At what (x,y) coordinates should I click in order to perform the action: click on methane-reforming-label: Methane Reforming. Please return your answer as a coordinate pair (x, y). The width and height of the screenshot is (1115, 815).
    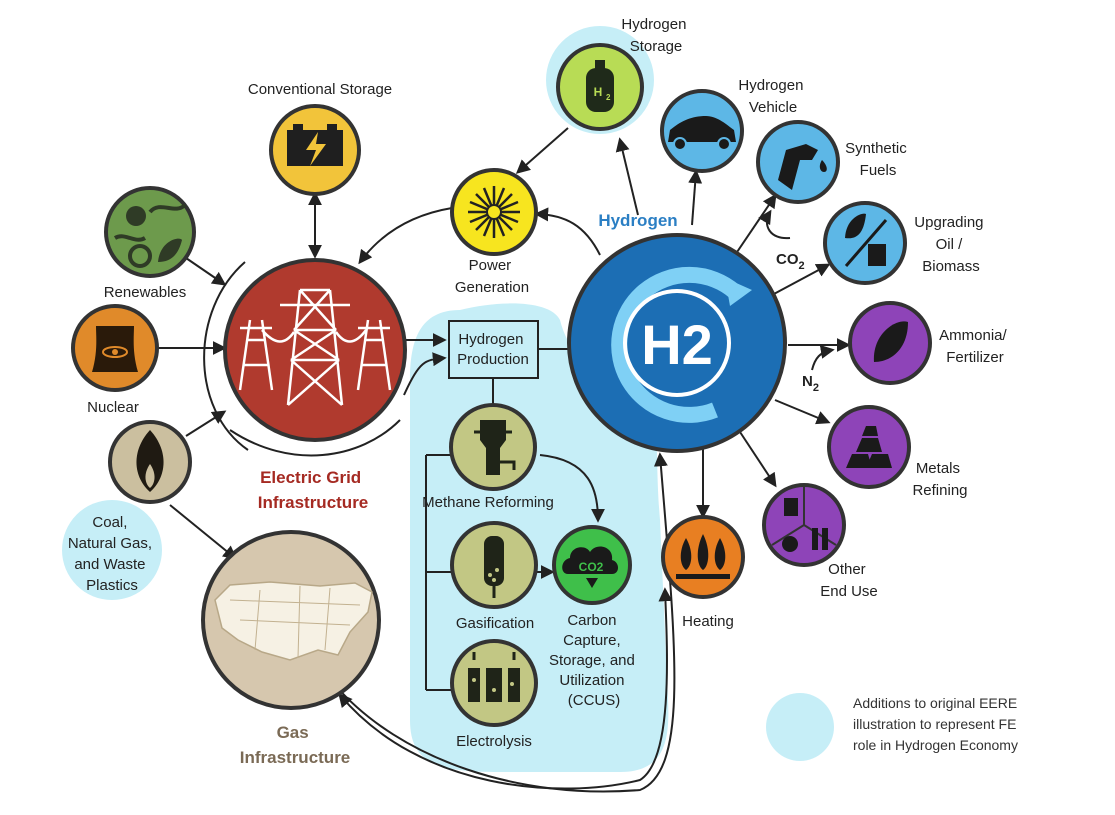
    Looking at the image, I should click on (488, 502).